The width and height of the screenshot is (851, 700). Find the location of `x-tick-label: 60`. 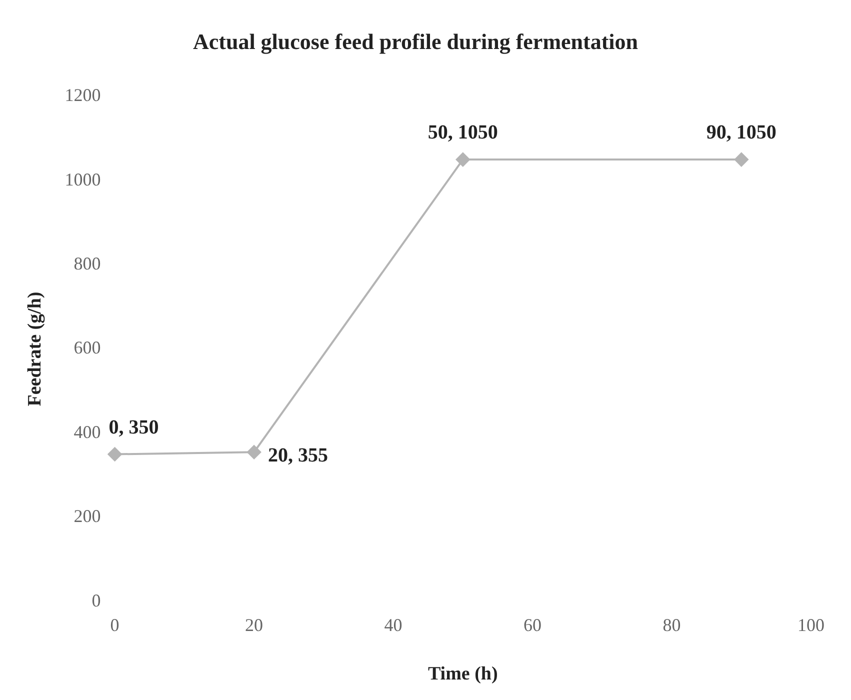

x-tick-label: 60 is located at coordinates (533, 625).